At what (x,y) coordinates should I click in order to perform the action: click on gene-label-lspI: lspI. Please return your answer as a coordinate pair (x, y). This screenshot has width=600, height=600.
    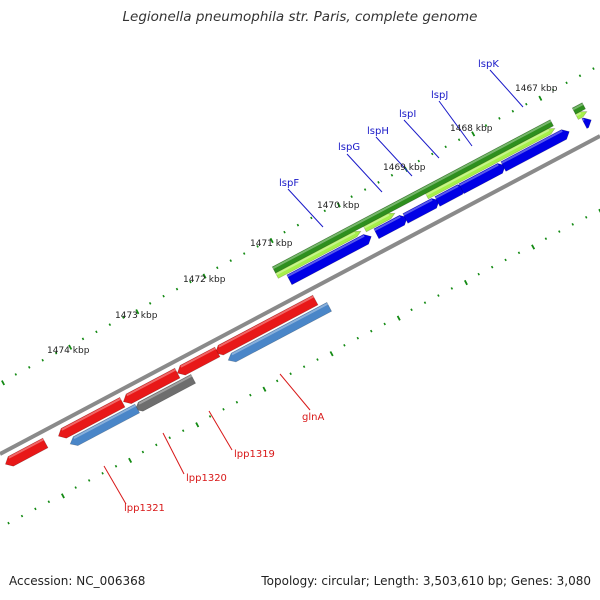
    Looking at the image, I should click on (407, 114).